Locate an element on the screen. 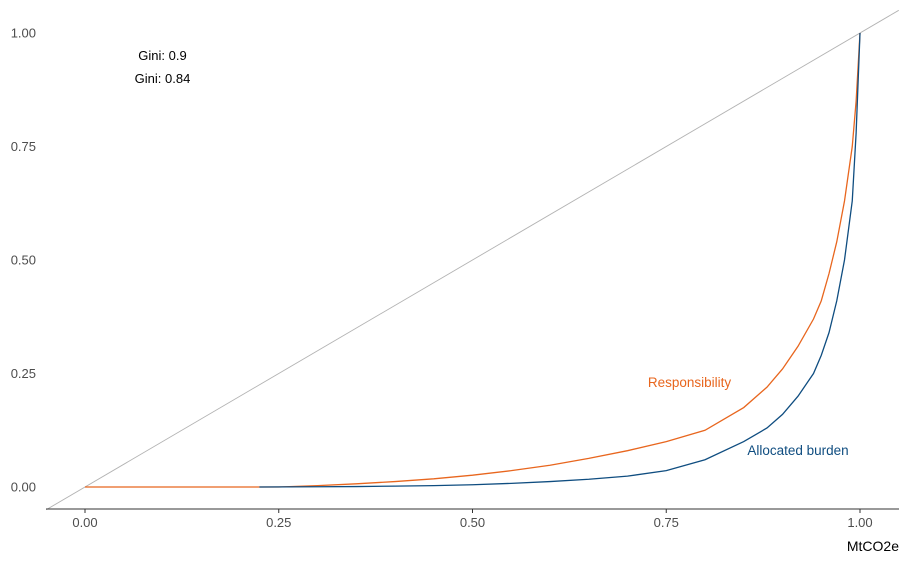 Image resolution: width=909 pixels, height=562 pixels. y-tick-label: 0.25 is located at coordinates (23, 373).